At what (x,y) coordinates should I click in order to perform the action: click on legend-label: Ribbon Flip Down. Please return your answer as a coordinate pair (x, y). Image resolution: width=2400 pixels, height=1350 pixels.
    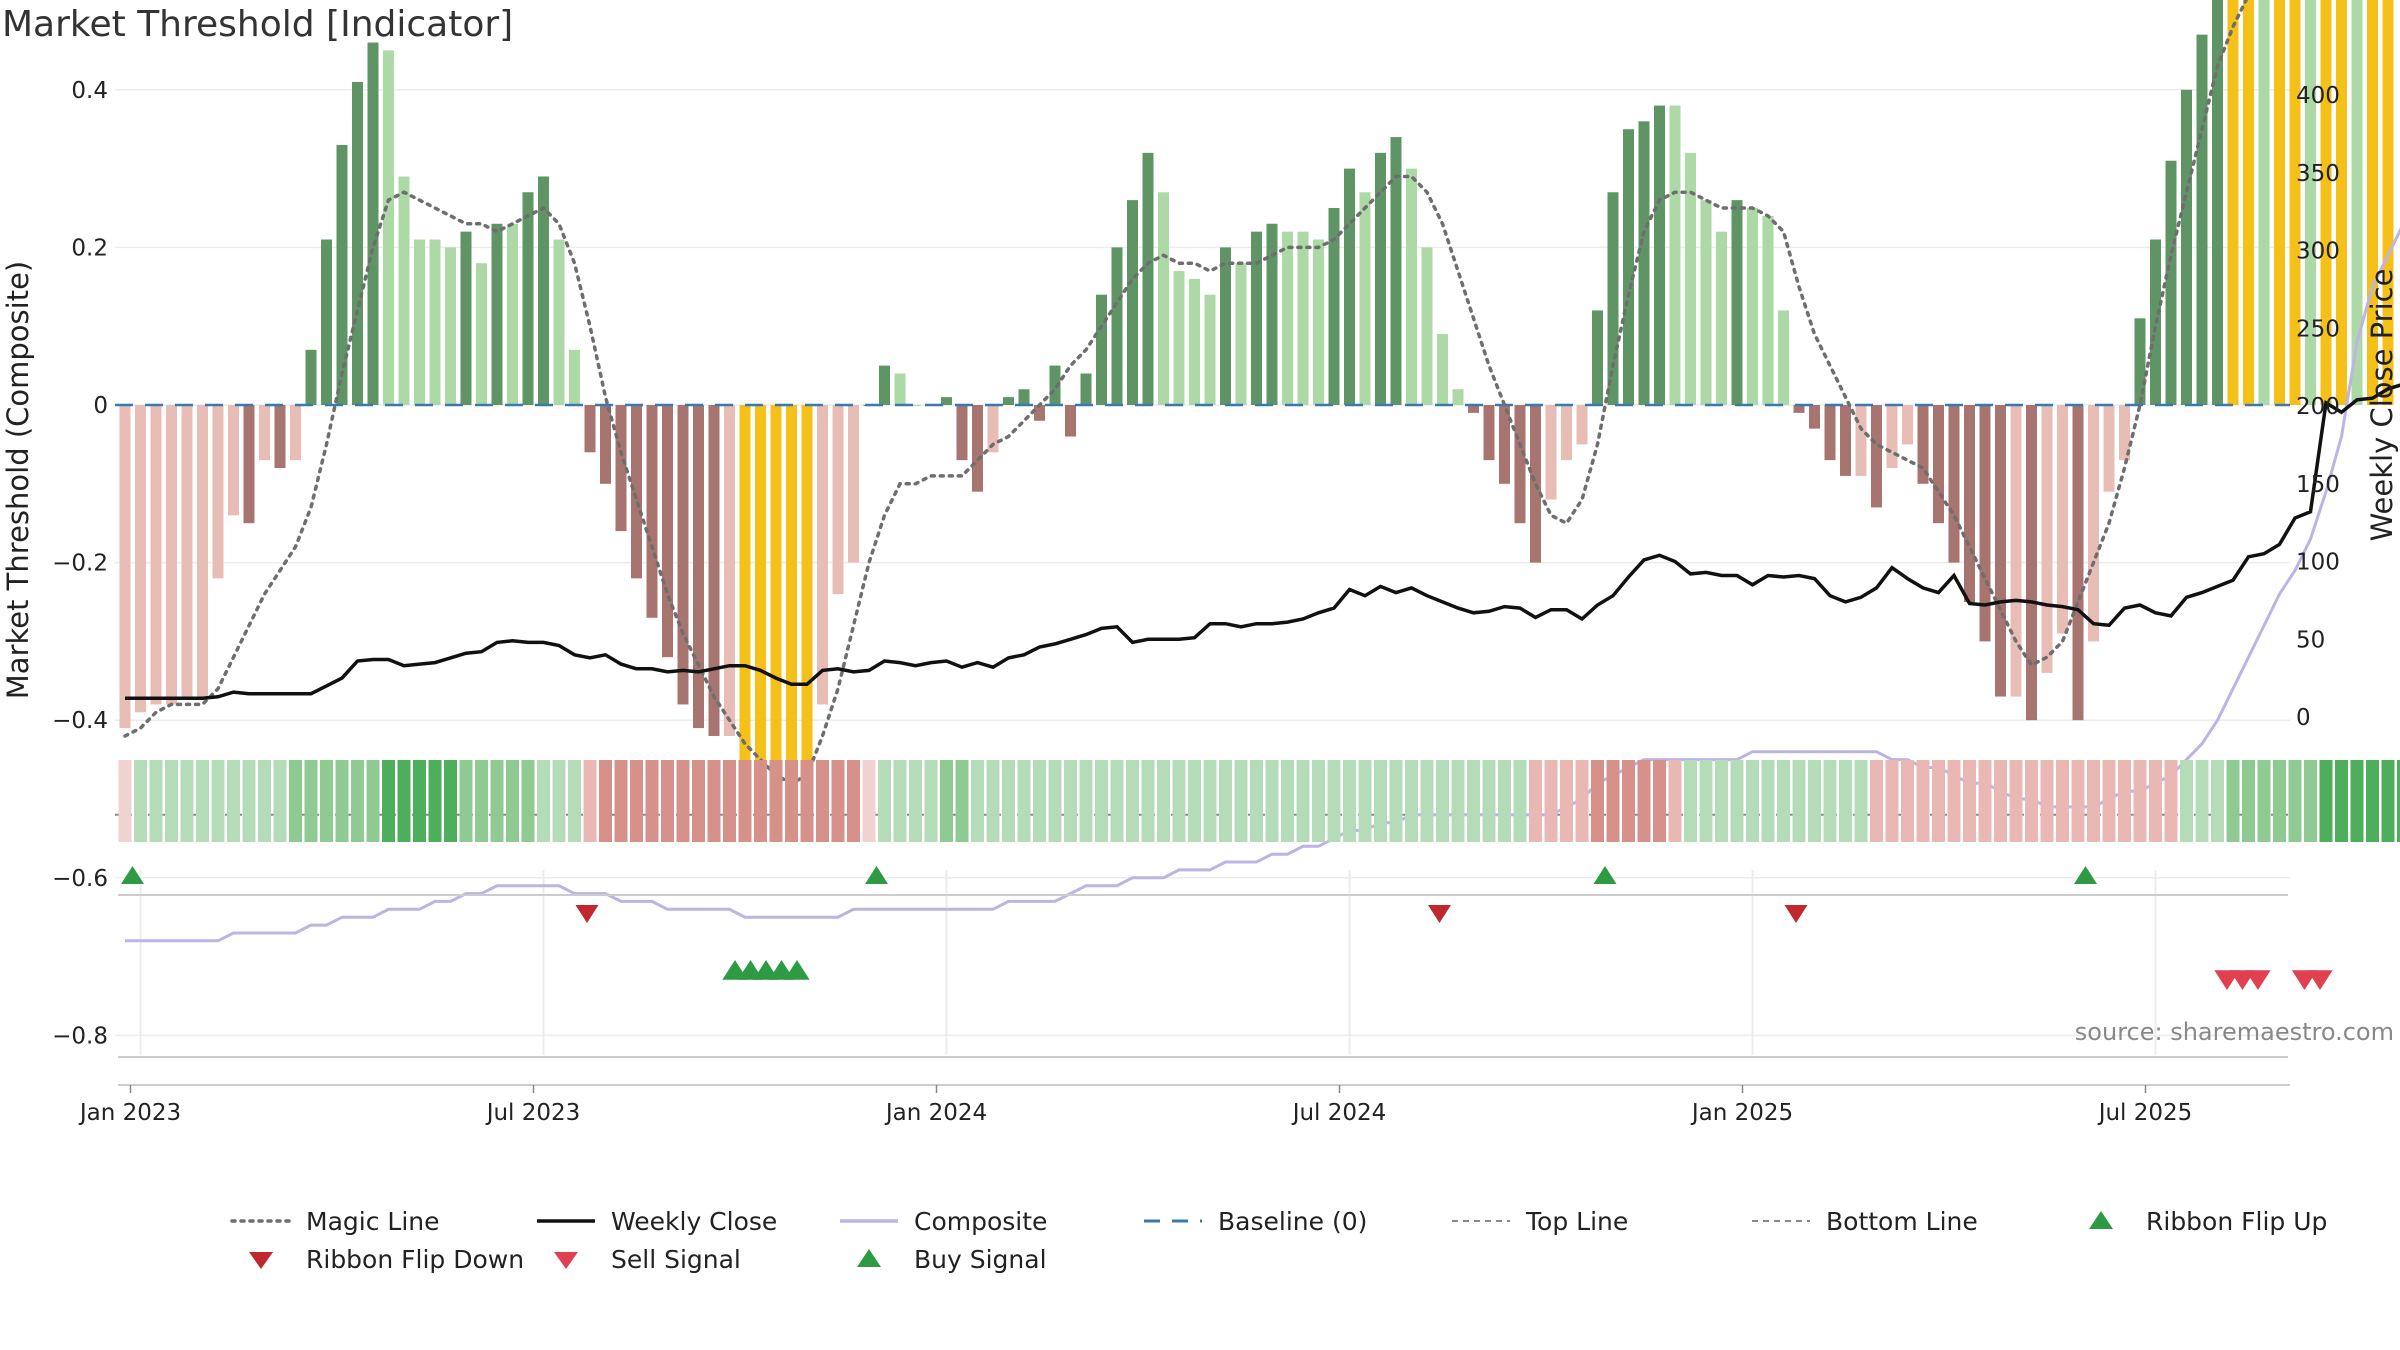
    Looking at the image, I should click on (415, 1259).